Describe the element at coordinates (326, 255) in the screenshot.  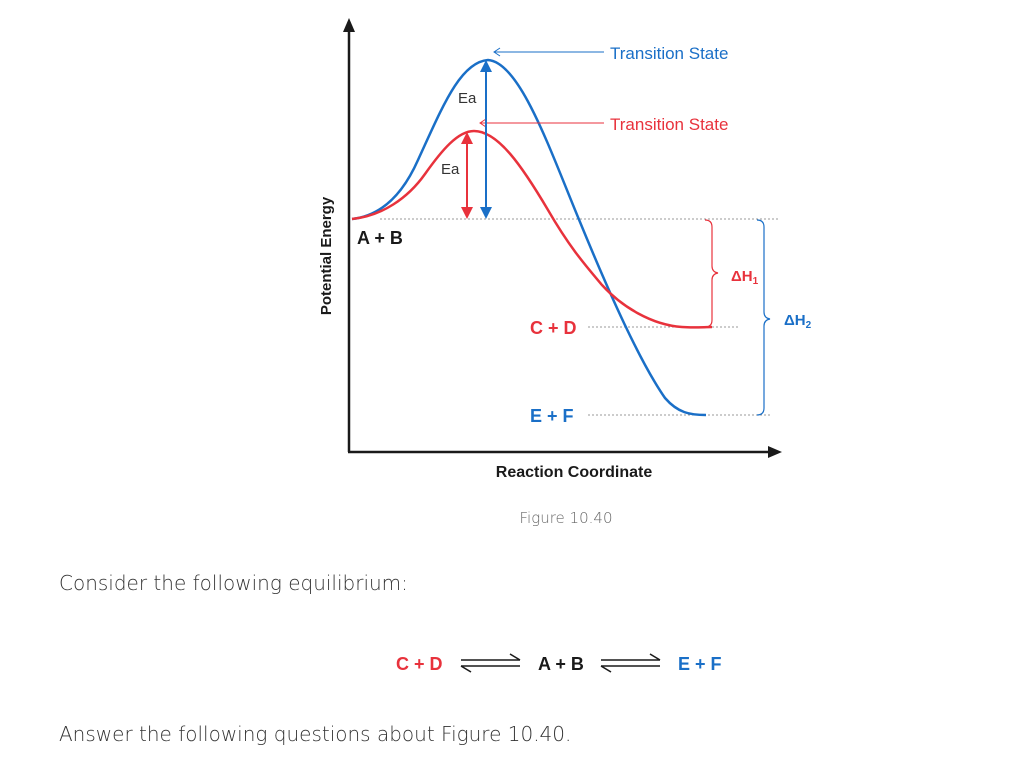
I see `y-axis-label: Potential Energy` at that location.